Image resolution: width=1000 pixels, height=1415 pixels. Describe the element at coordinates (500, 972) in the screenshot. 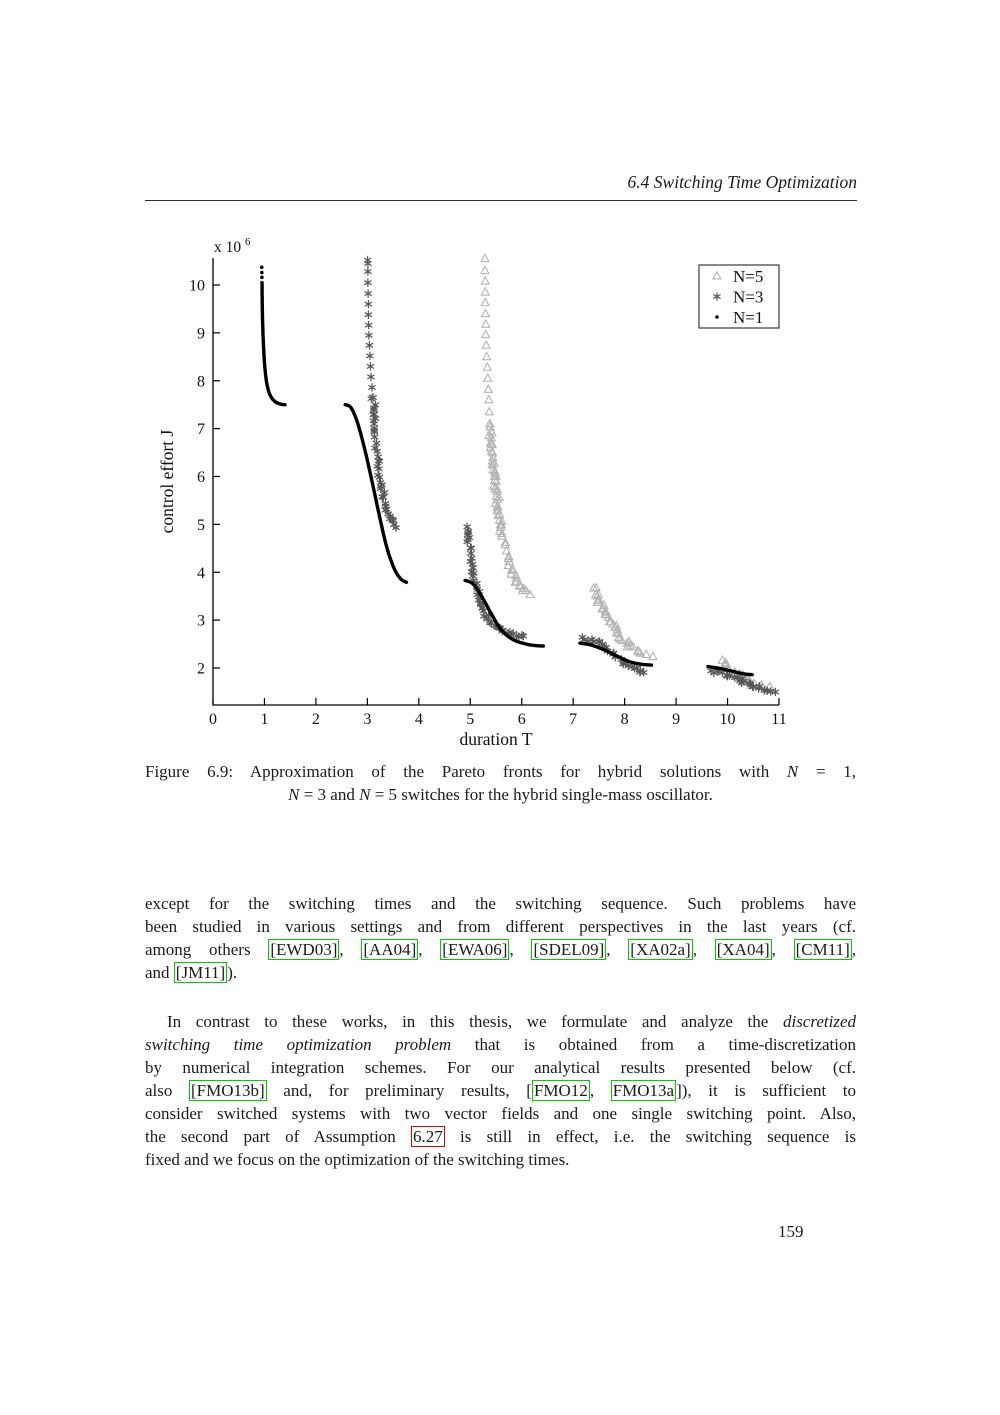

I see `text-line: and [JM11]).` at that location.